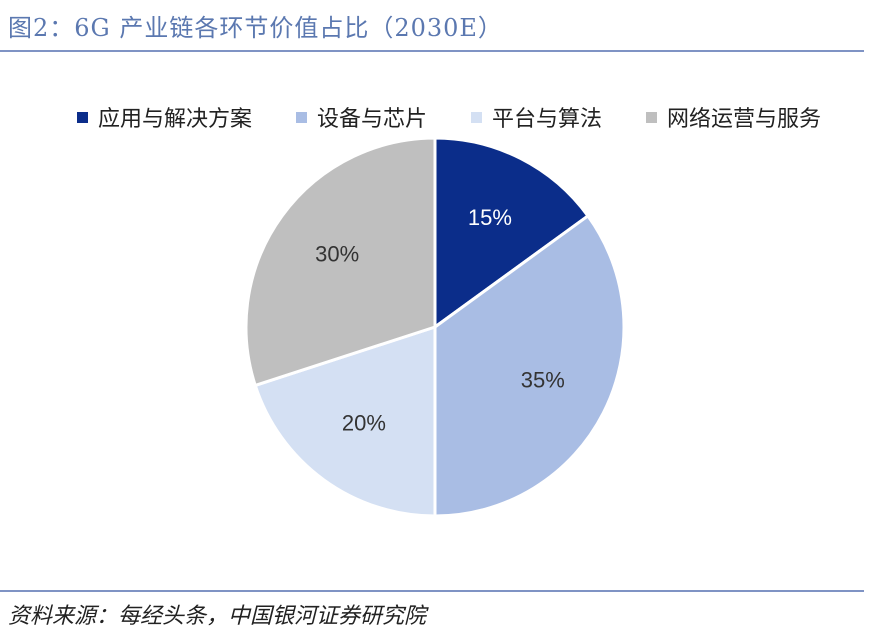  What do you see at coordinates (255, 28) in the screenshot?
I see `chart-title: 图2：6G 产业链各环节价值占比（2030E）` at bounding box center [255, 28].